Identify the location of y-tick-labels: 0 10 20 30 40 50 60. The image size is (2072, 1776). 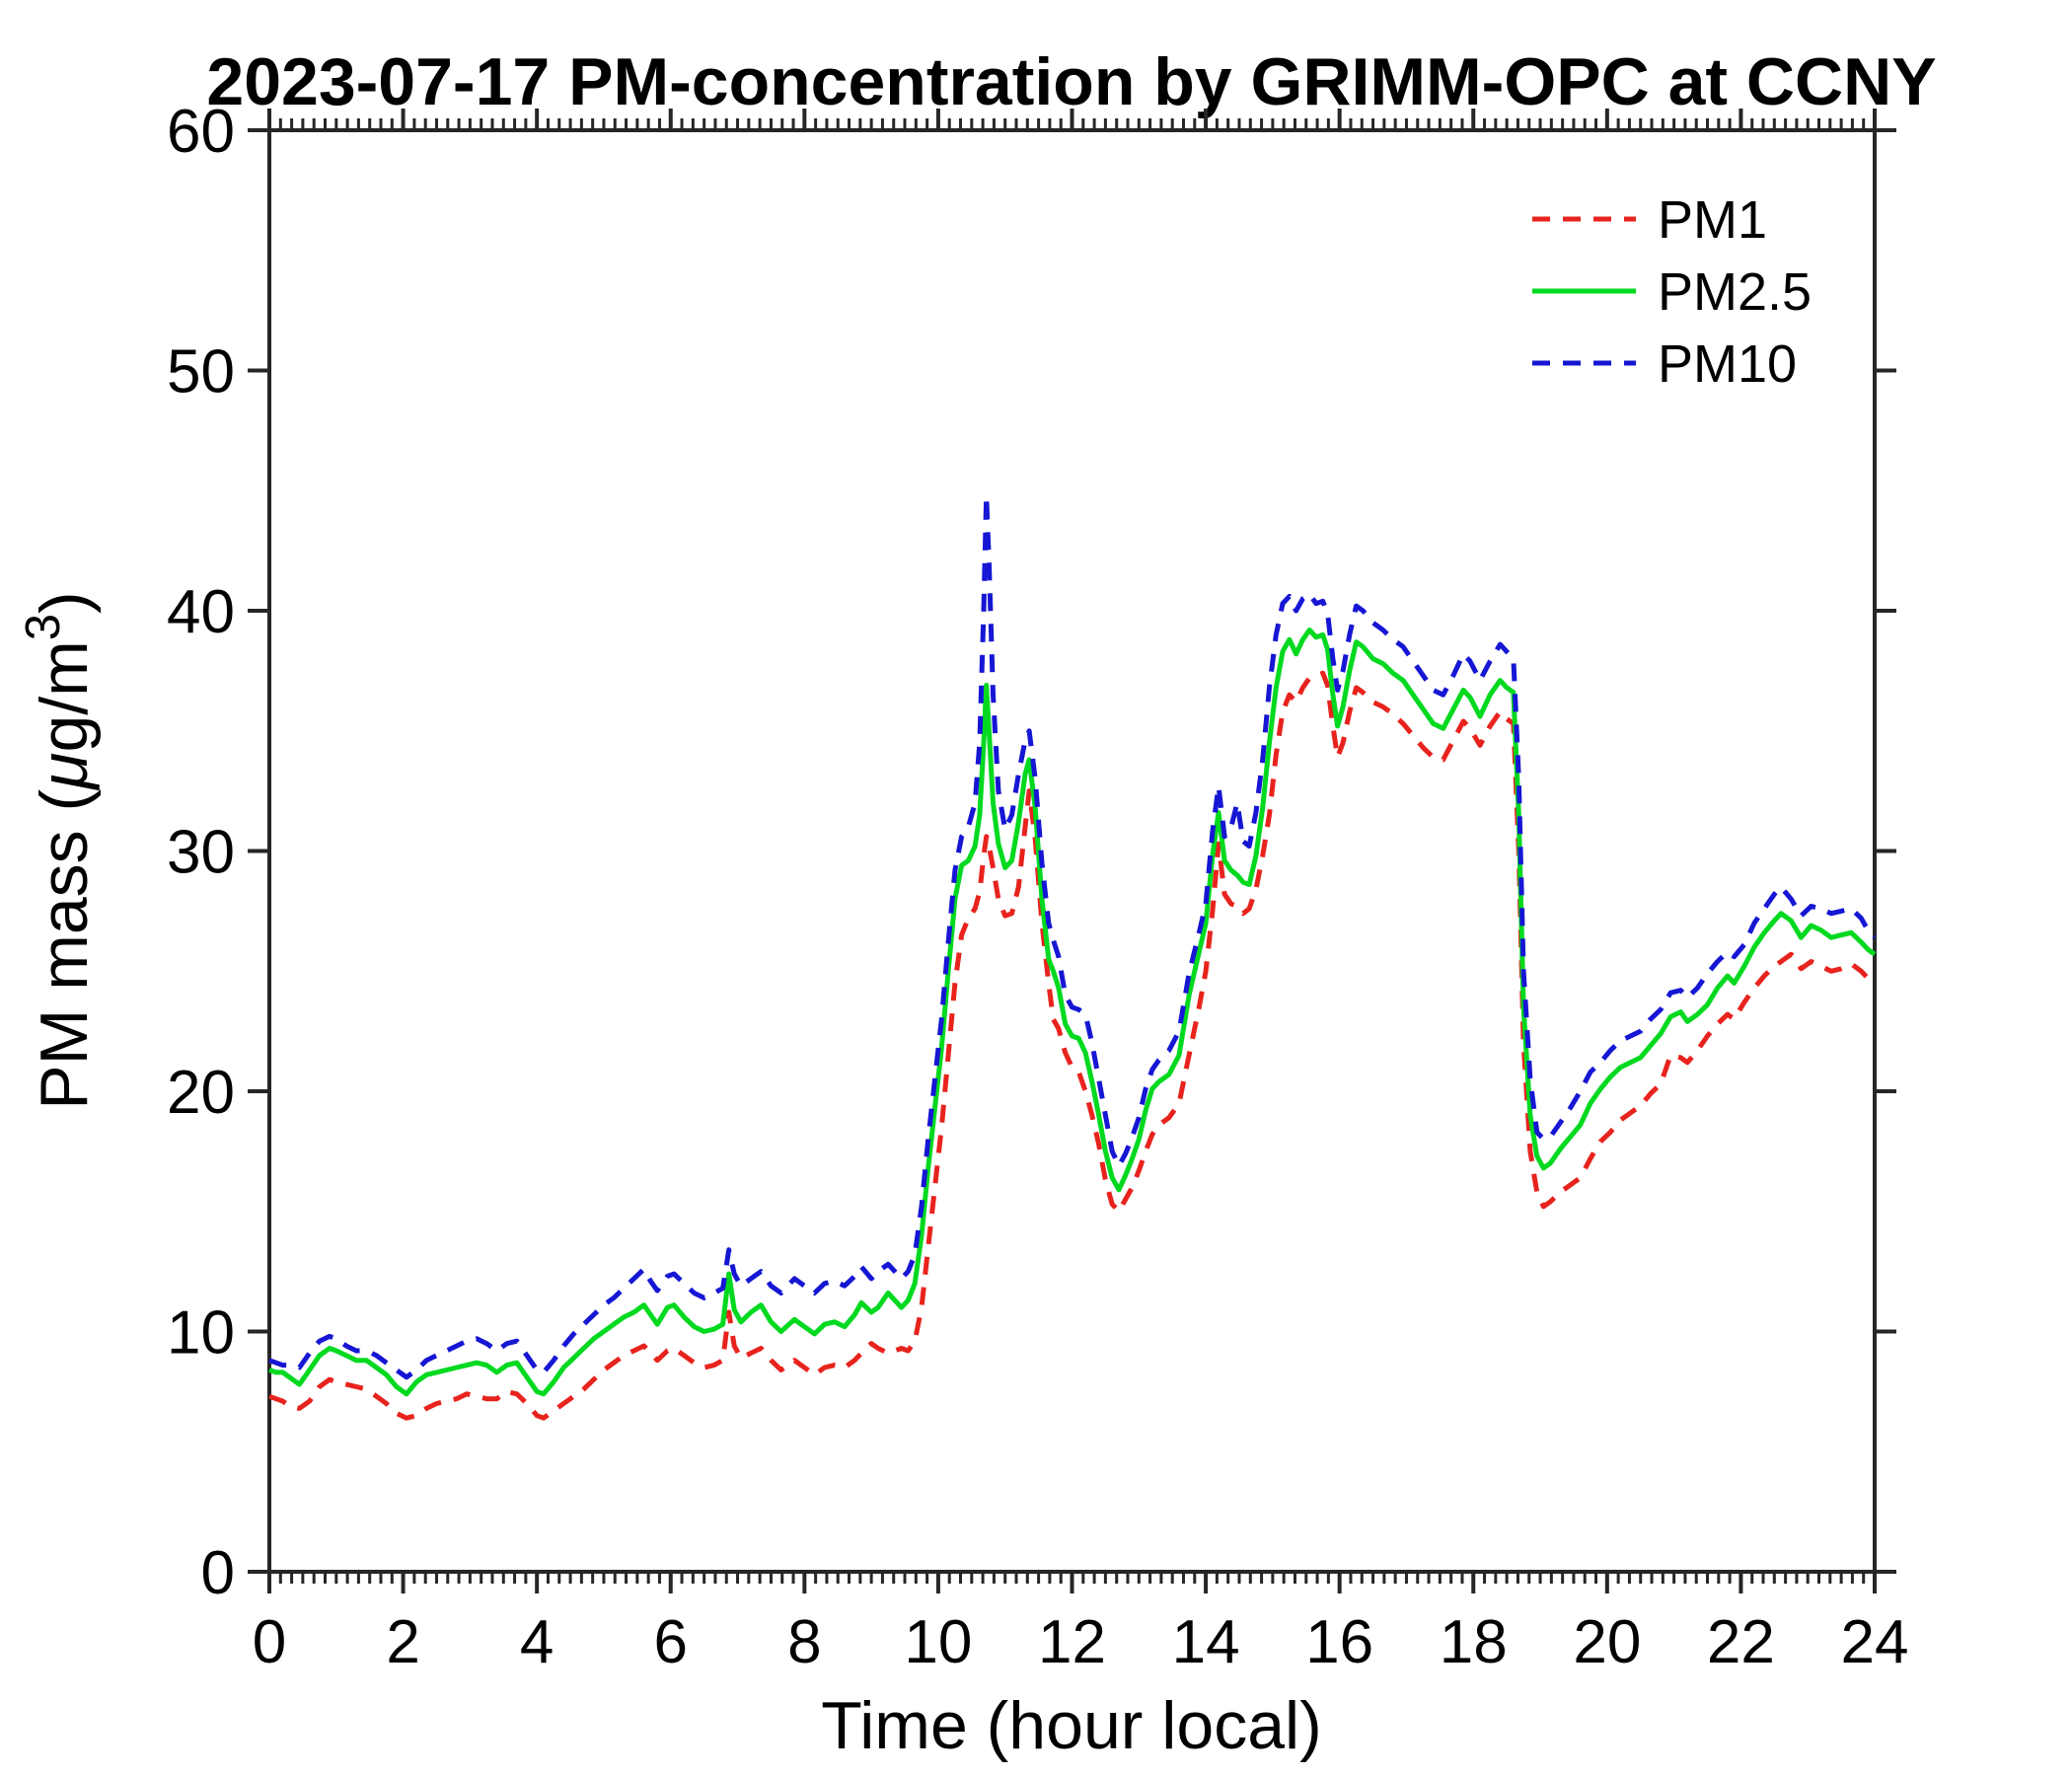
(201, 853).